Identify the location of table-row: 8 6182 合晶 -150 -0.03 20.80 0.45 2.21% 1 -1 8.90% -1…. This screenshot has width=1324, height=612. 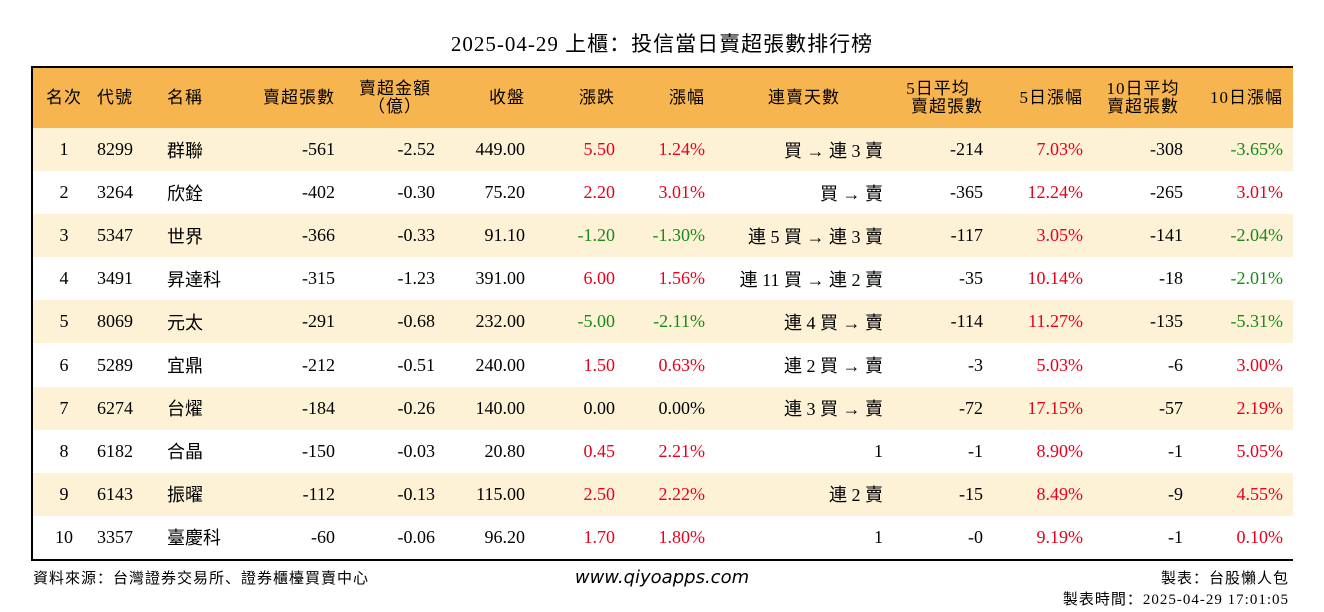
(663, 451).